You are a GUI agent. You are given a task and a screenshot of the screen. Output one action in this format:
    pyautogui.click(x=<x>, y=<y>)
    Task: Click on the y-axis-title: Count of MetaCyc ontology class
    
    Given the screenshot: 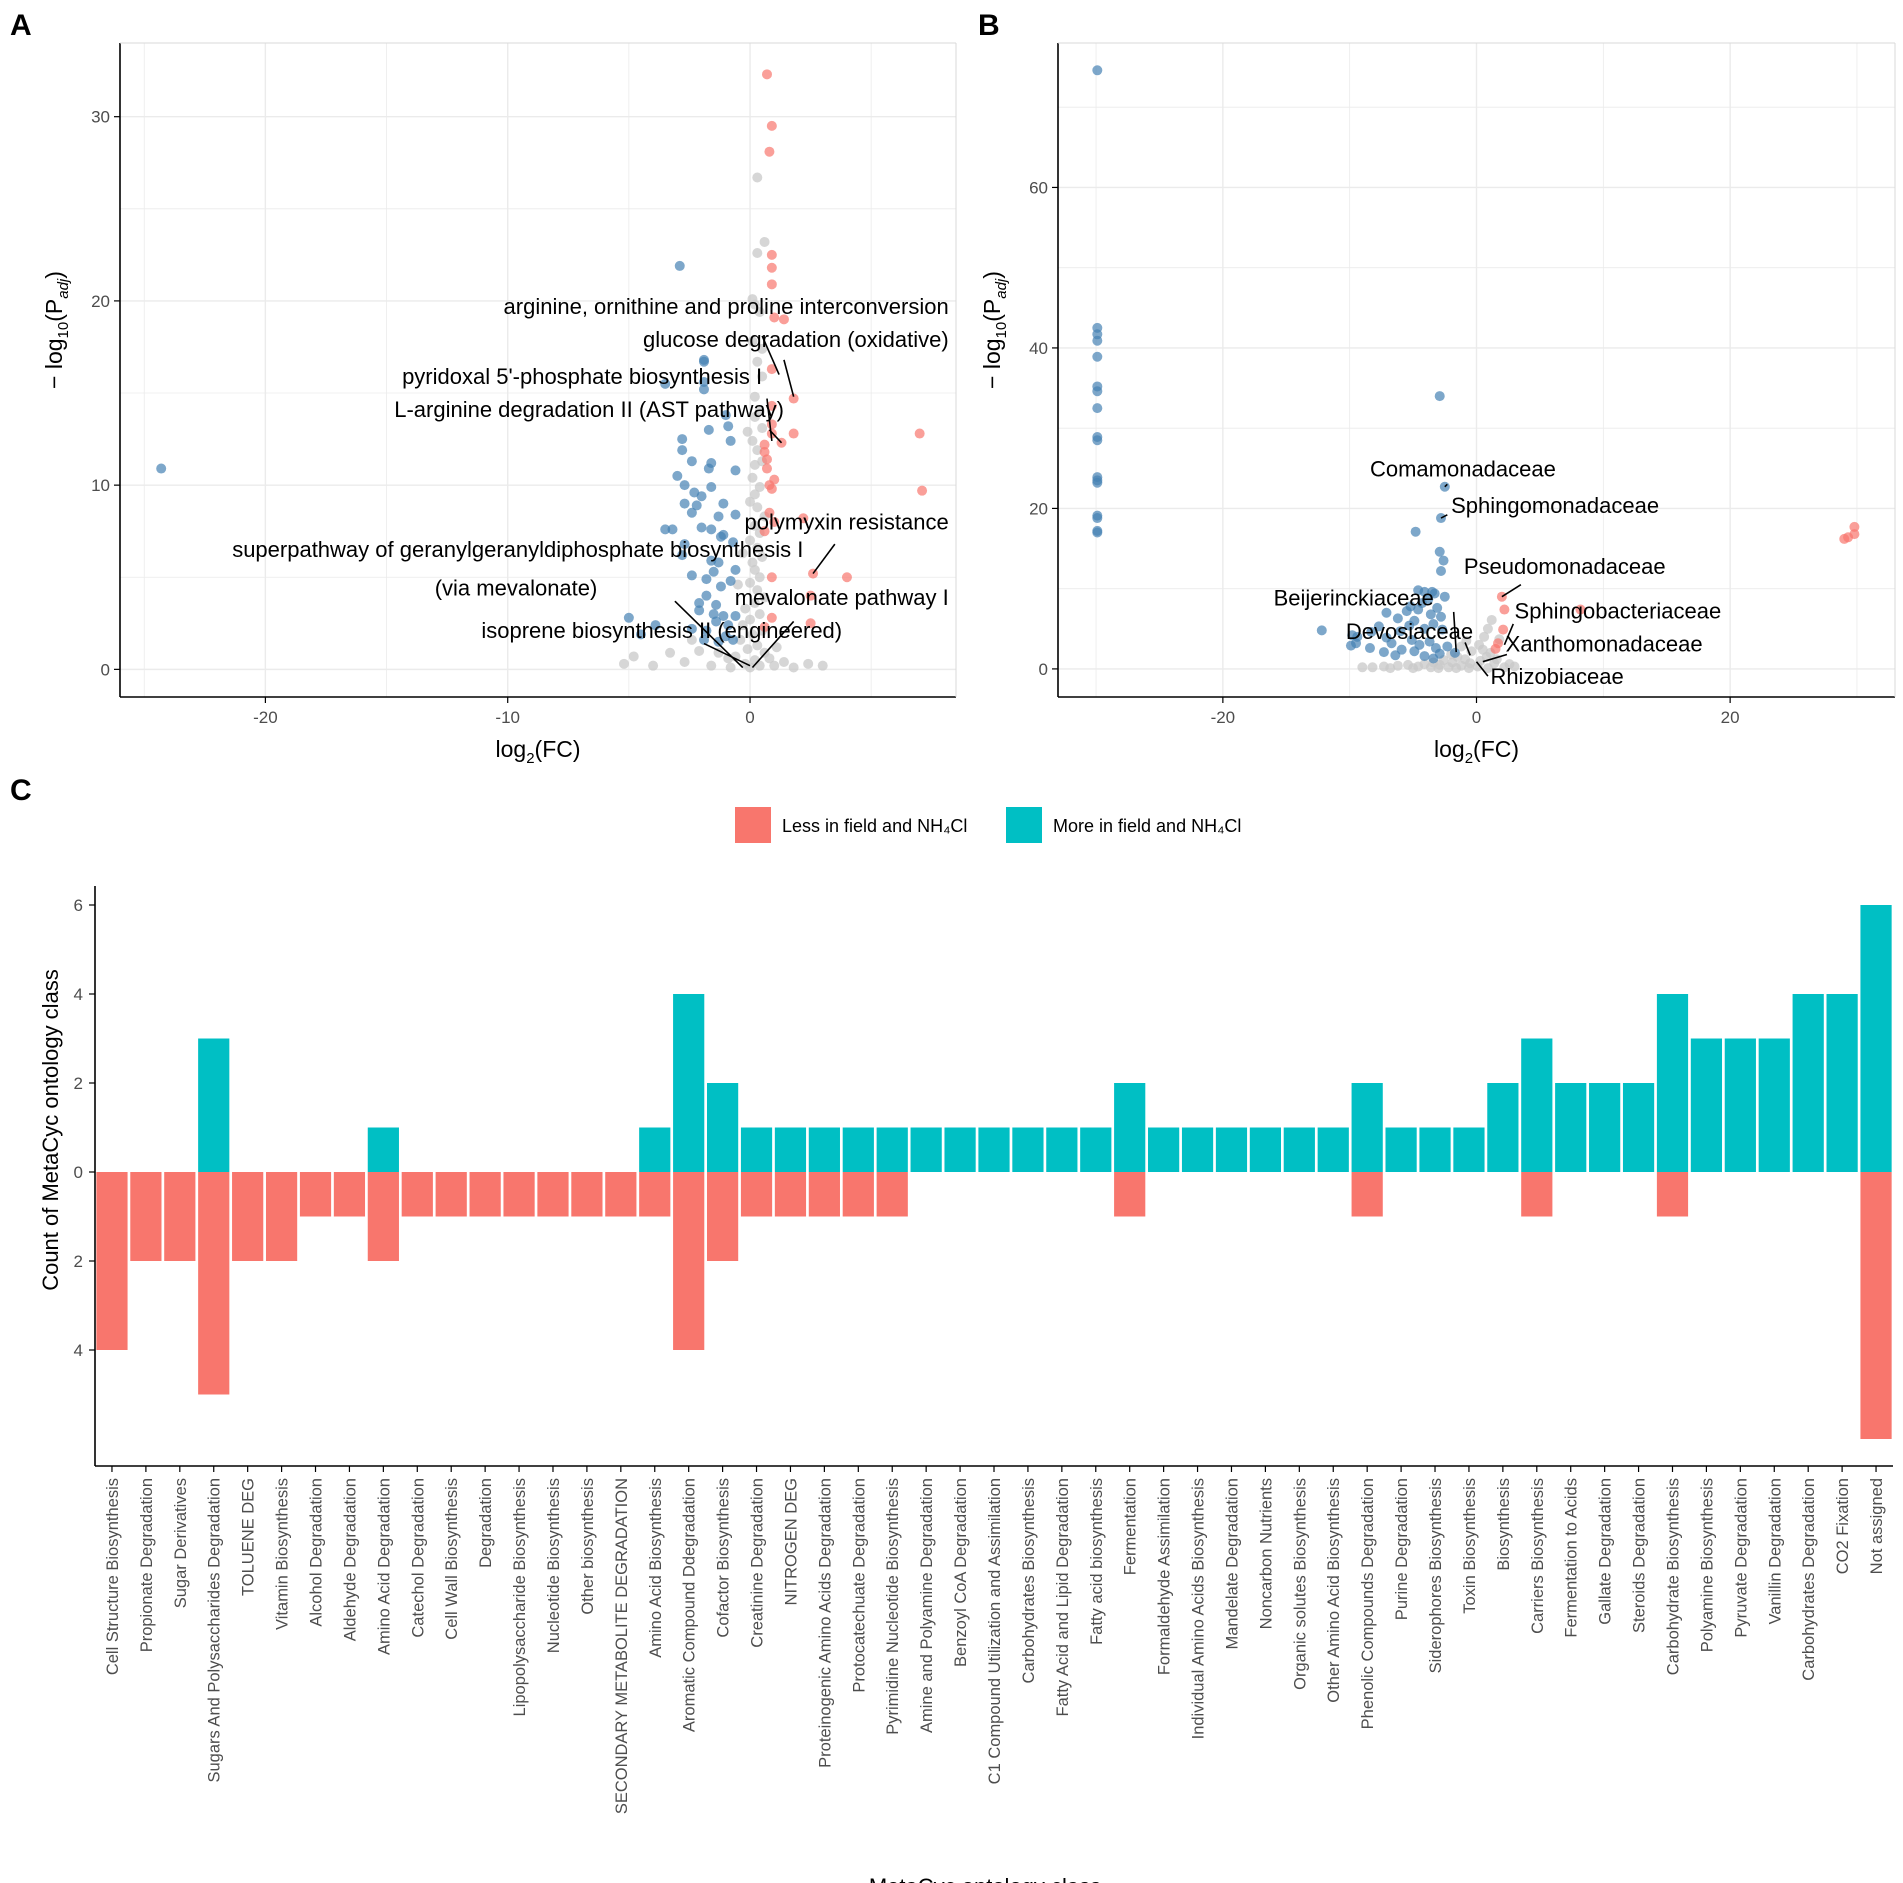 What is the action you would take?
    pyautogui.click(x=50, y=1130)
    